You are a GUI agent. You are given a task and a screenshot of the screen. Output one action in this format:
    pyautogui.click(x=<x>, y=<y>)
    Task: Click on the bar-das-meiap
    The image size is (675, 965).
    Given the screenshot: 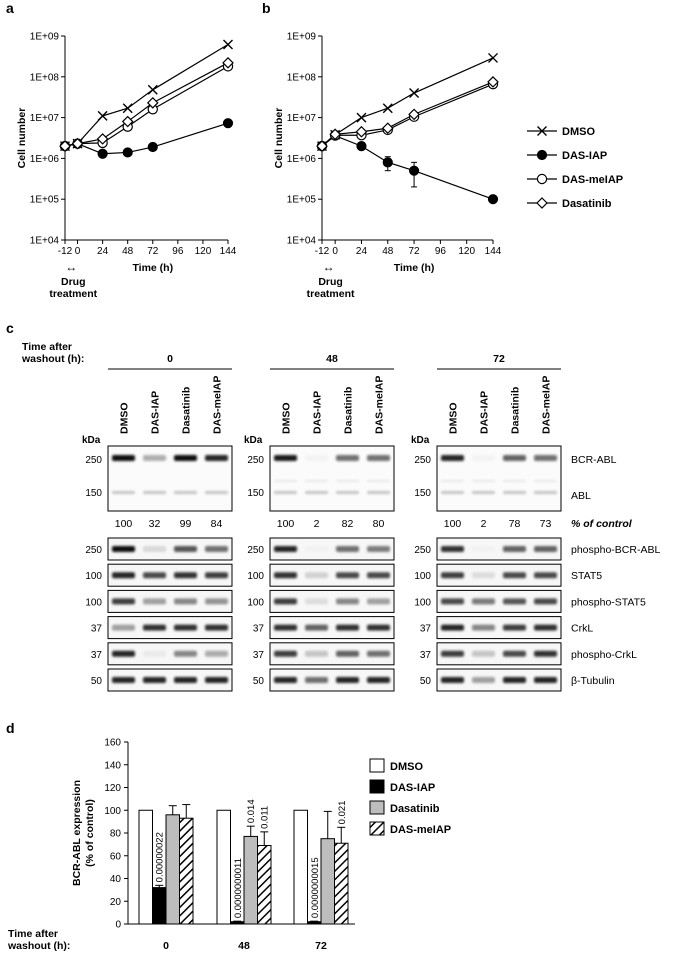 What is the action you would take?
    pyautogui.click(x=264, y=885)
    